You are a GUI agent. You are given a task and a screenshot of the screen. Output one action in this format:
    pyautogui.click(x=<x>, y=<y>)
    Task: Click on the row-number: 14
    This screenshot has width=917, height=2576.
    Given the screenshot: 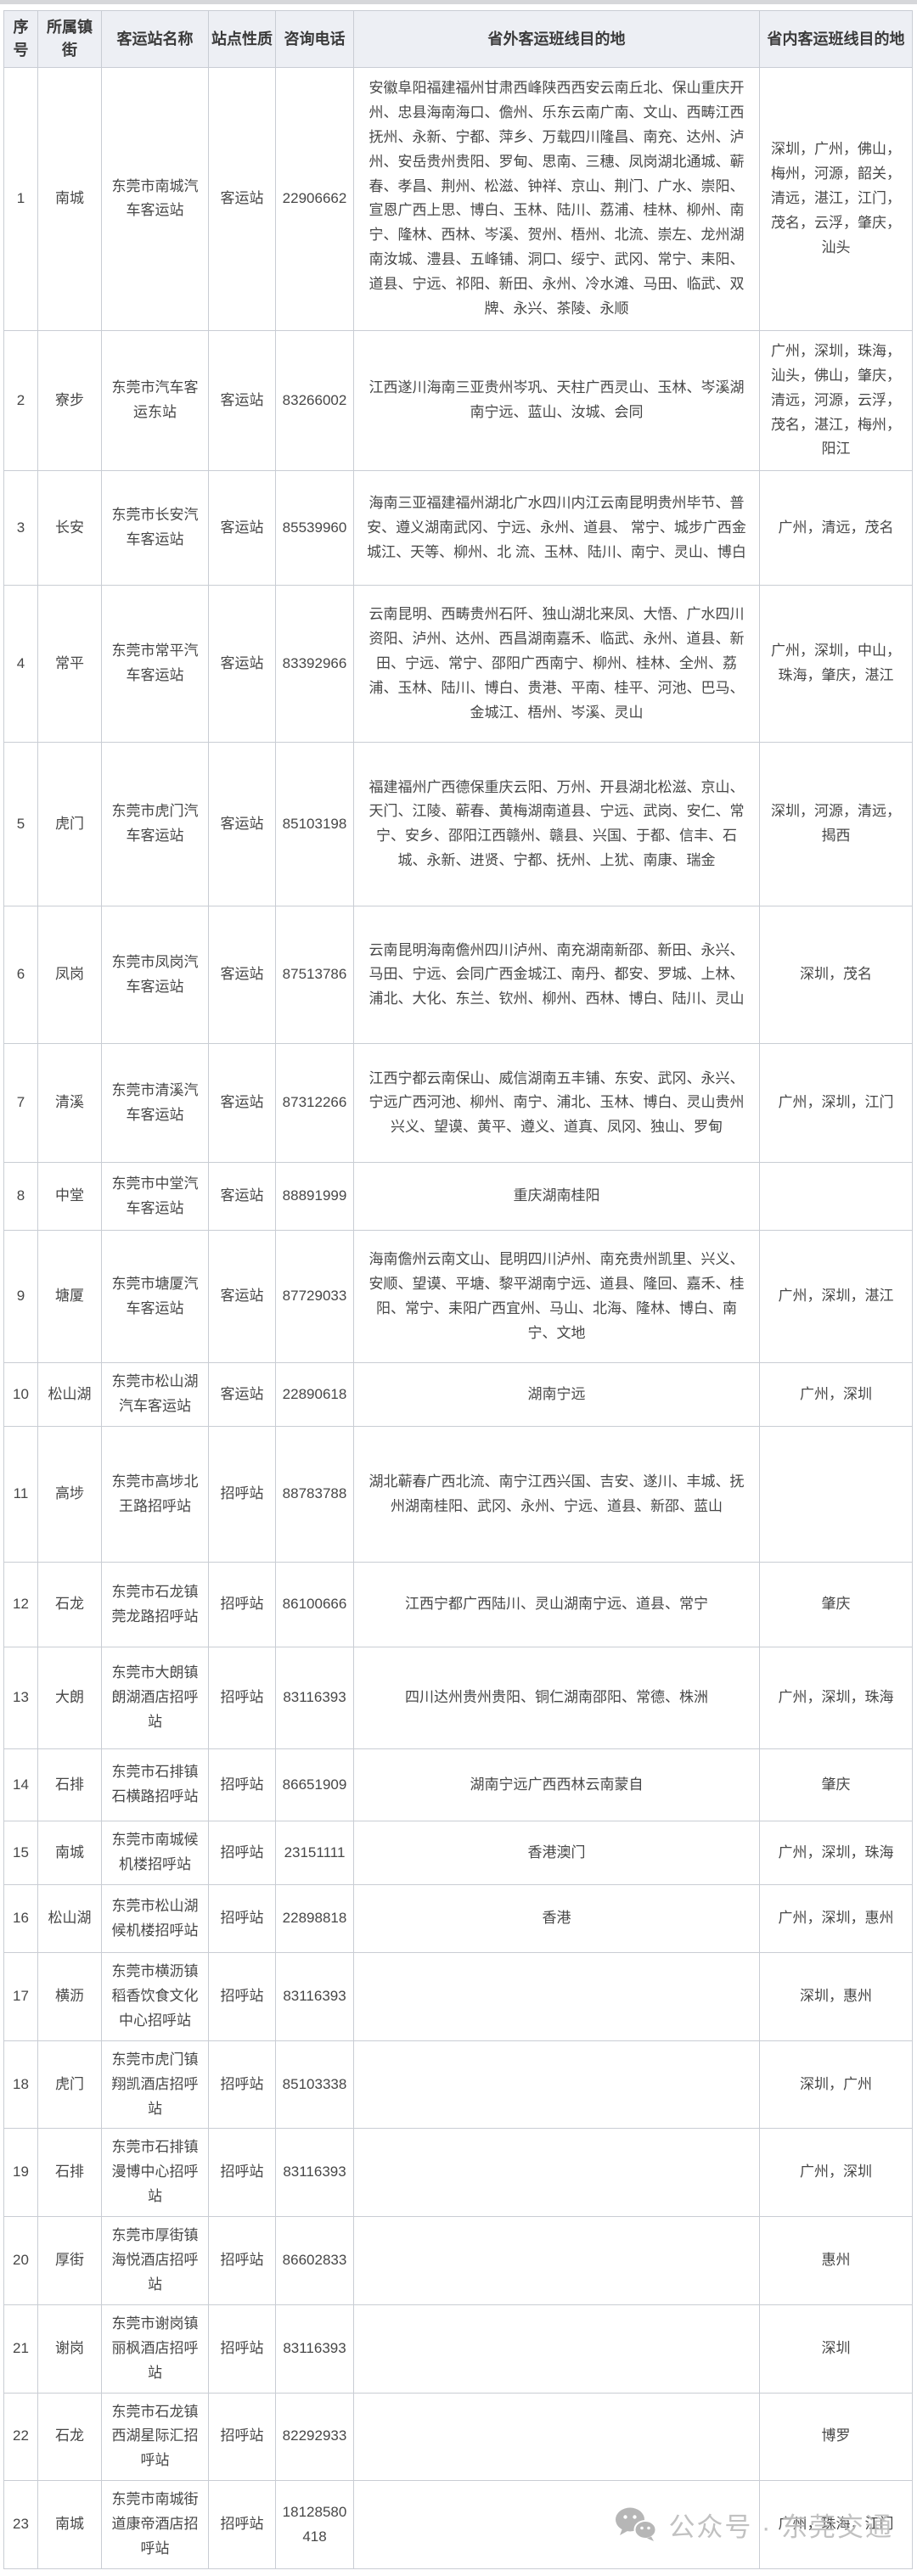 What is the action you would take?
    pyautogui.click(x=20, y=1785)
    